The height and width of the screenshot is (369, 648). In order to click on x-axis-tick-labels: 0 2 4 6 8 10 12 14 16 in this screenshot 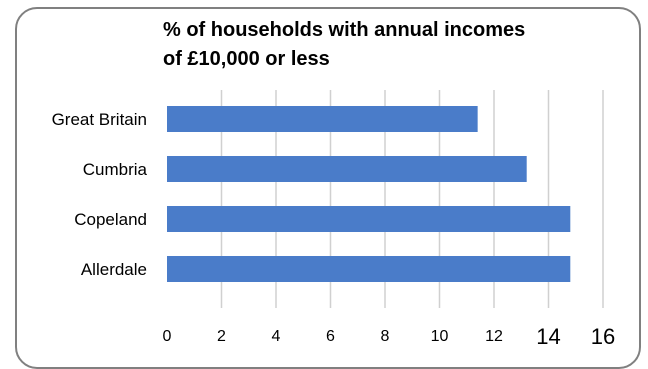, I will do `click(389, 336)`.